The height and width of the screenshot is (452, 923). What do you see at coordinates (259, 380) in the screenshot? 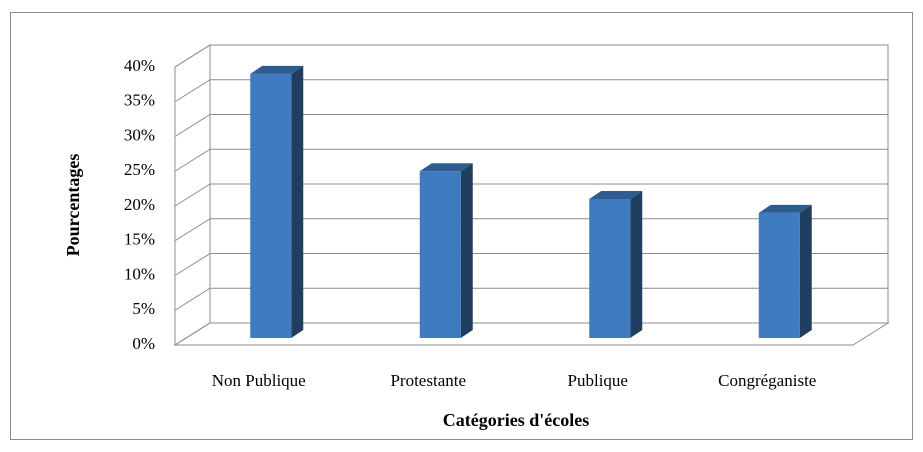
I see `x-tick-label: Non Publique` at bounding box center [259, 380].